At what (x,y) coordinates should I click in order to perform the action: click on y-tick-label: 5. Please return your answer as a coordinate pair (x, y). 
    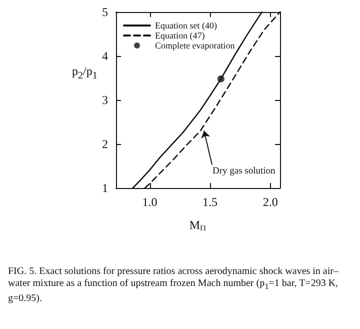
    Looking at the image, I should click on (105, 12).